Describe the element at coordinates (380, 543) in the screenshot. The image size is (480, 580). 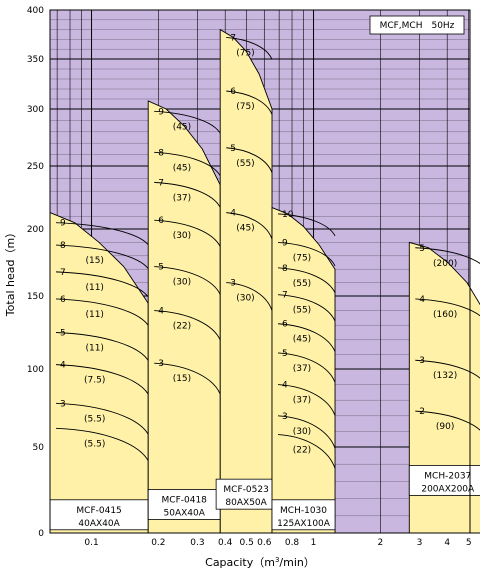
I see `x-tick-label: 2` at that location.